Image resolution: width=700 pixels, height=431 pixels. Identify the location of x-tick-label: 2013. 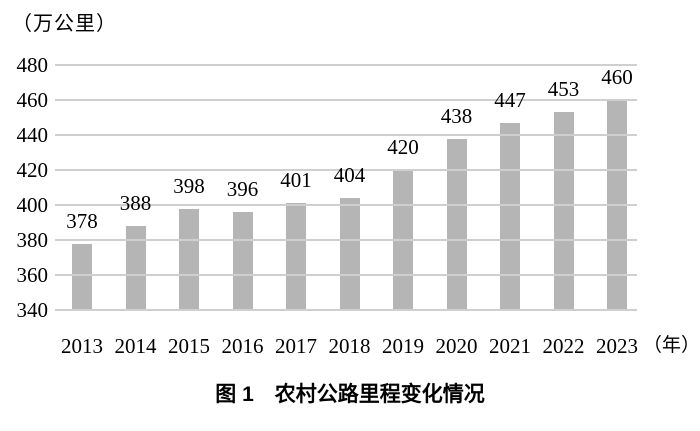
(82, 346).